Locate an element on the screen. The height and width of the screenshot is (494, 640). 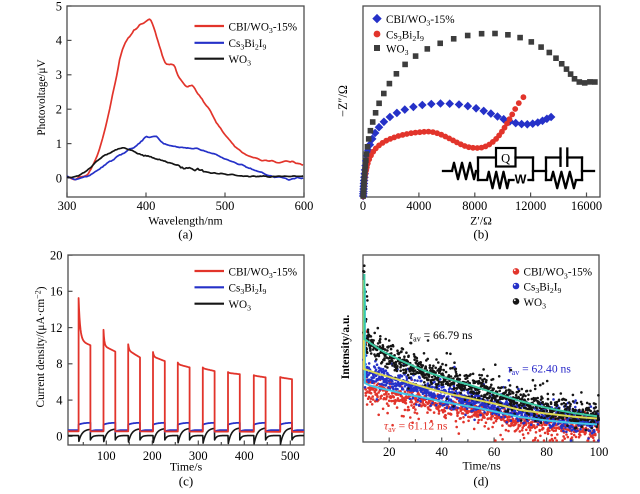
svg-text: τav = 61.12 ns is located at coordinates (416, 427).